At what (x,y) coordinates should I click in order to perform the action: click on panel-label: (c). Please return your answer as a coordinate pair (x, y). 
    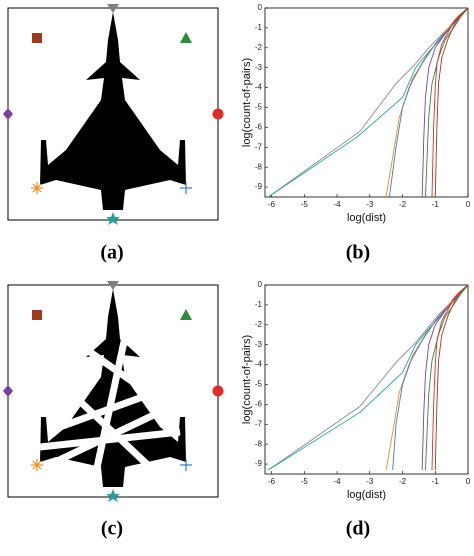
    Looking at the image, I should click on (112, 529).